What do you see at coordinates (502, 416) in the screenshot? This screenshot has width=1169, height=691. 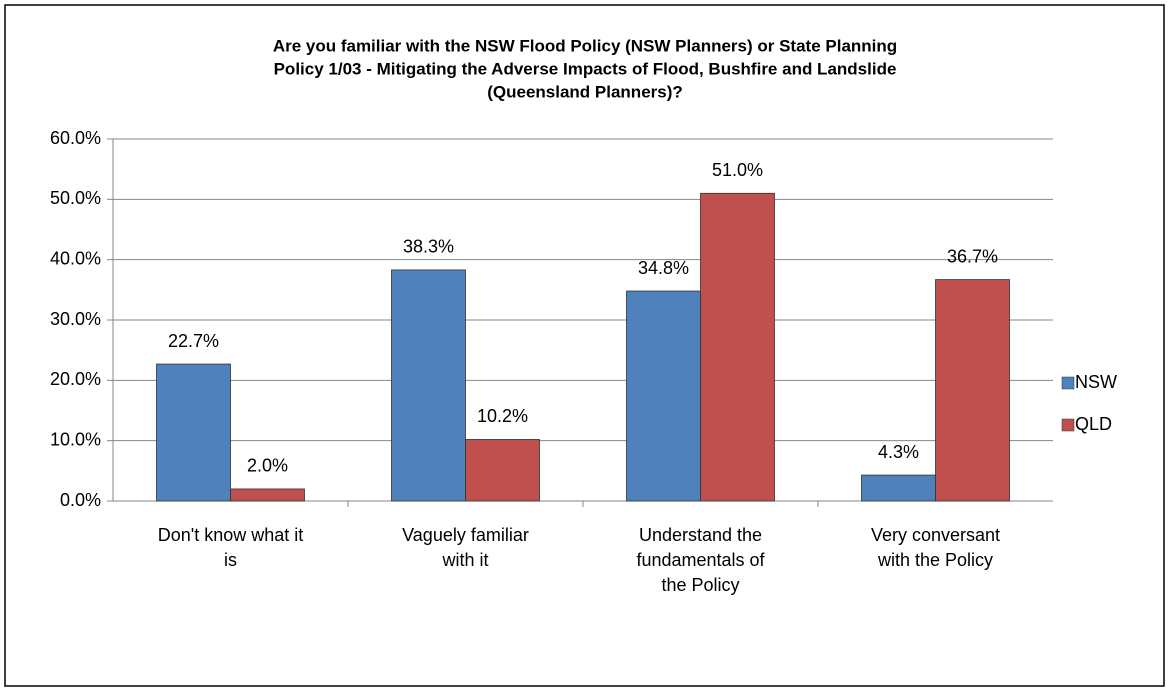 I see `data-label: 10.2%` at bounding box center [502, 416].